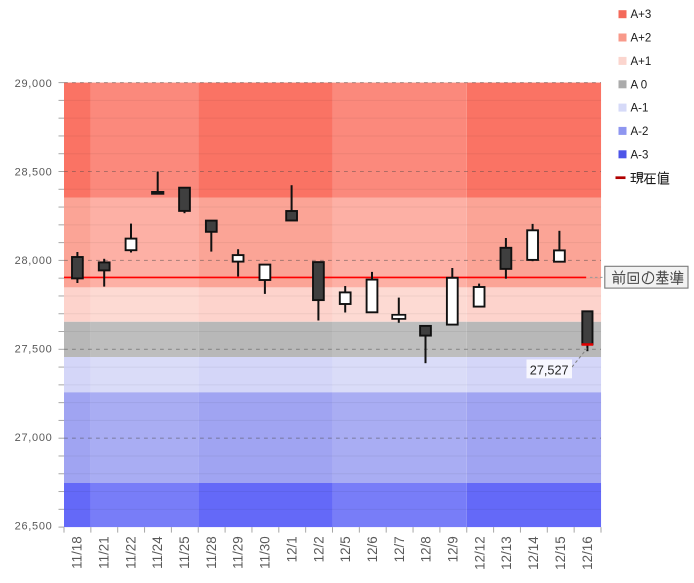 The image size is (694, 583). What do you see at coordinates (640, 155) in the screenshot?
I see `svg-text: A-3` at bounding box center [640, 155].